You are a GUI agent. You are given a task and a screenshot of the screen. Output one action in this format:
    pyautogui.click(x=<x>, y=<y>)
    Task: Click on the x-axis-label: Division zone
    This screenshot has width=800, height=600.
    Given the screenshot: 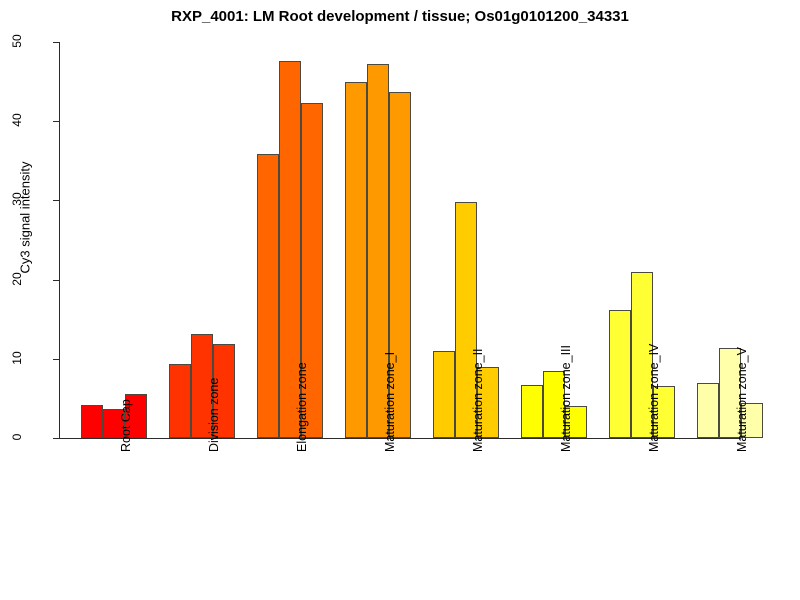 What is the action you would take?
    pyautogui.click(x=214, y=414)
    